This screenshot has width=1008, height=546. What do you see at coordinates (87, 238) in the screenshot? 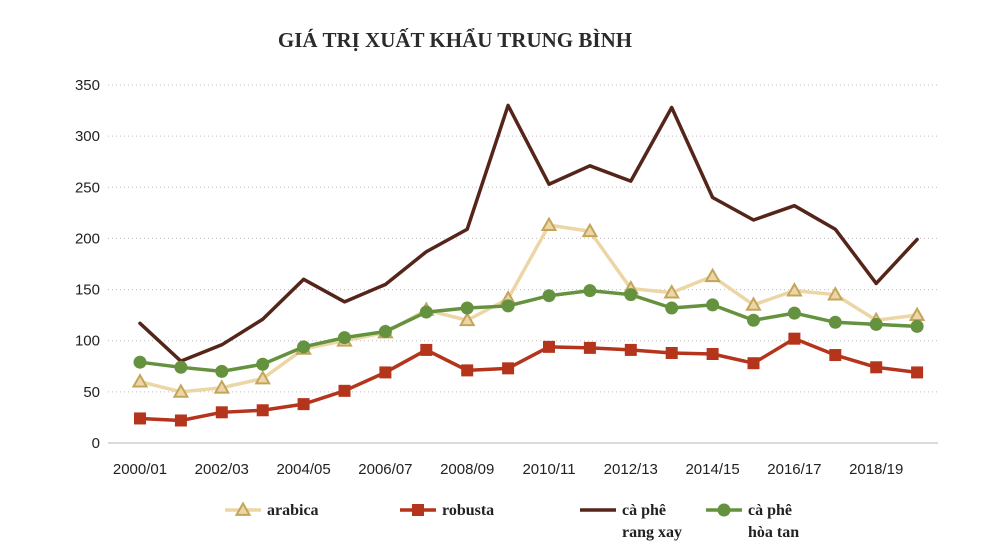
I see `y-tick-label: 200` at bounding box center [87, 238].